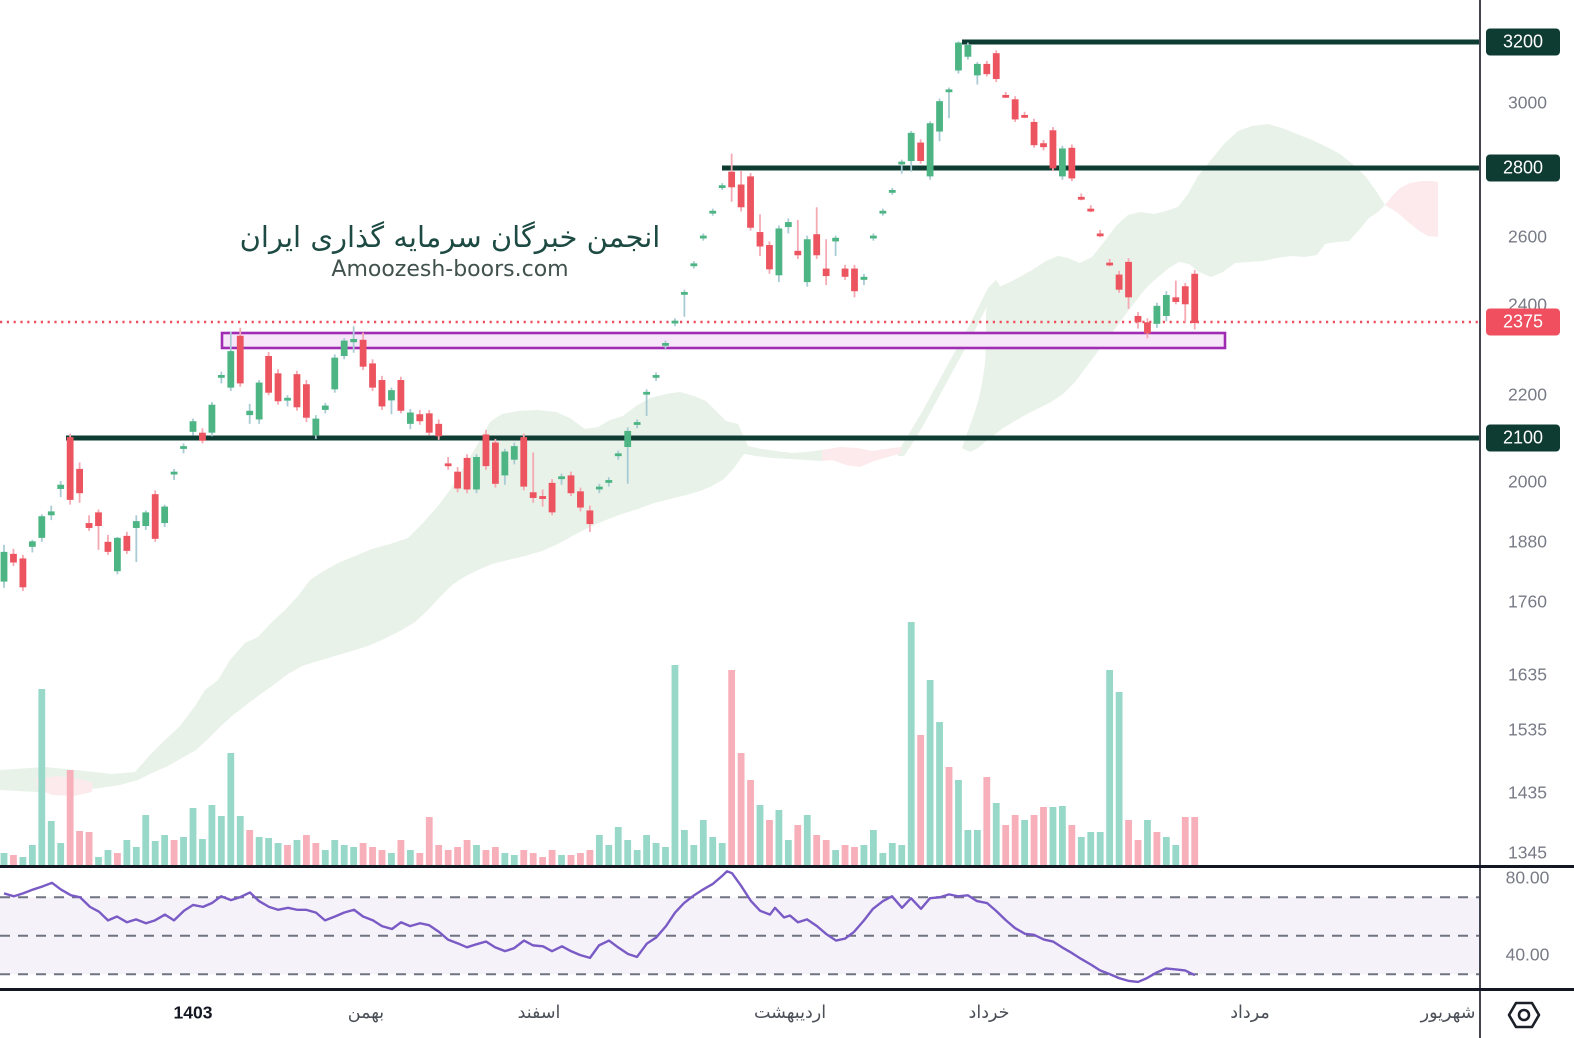 The image size is (1574, 1038). Describe the element at coordinates (1525, 1015) in the screenshot. I see `platform-logo-icon` at that location.